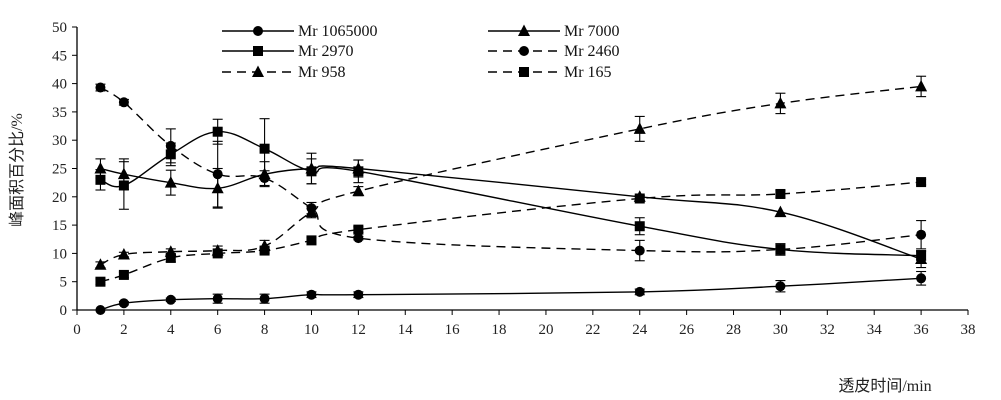 The width and height of the screenshot is (1001, 400). What do you see at coordinates (550, 72) in the screenshot?
I see `legend-item: Mr 165` at bounding box center [550, 72].